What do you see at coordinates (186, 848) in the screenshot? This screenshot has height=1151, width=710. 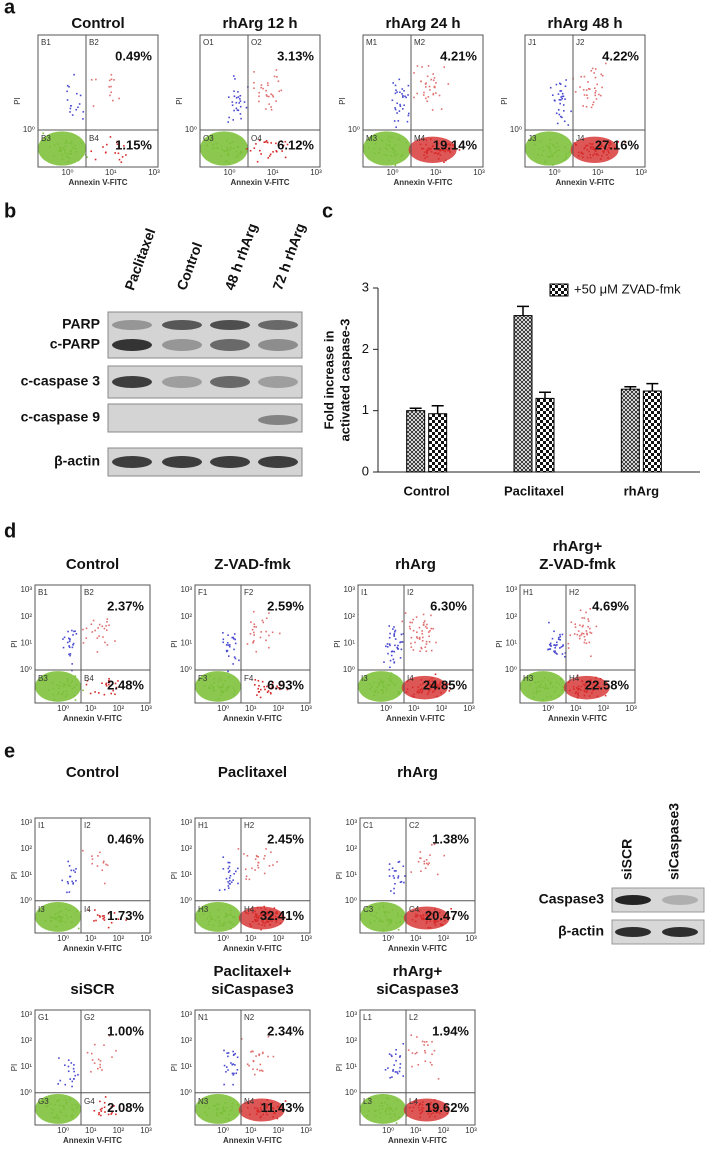 I see `y-tick-label: 10²` at bounding box center [186, 848].